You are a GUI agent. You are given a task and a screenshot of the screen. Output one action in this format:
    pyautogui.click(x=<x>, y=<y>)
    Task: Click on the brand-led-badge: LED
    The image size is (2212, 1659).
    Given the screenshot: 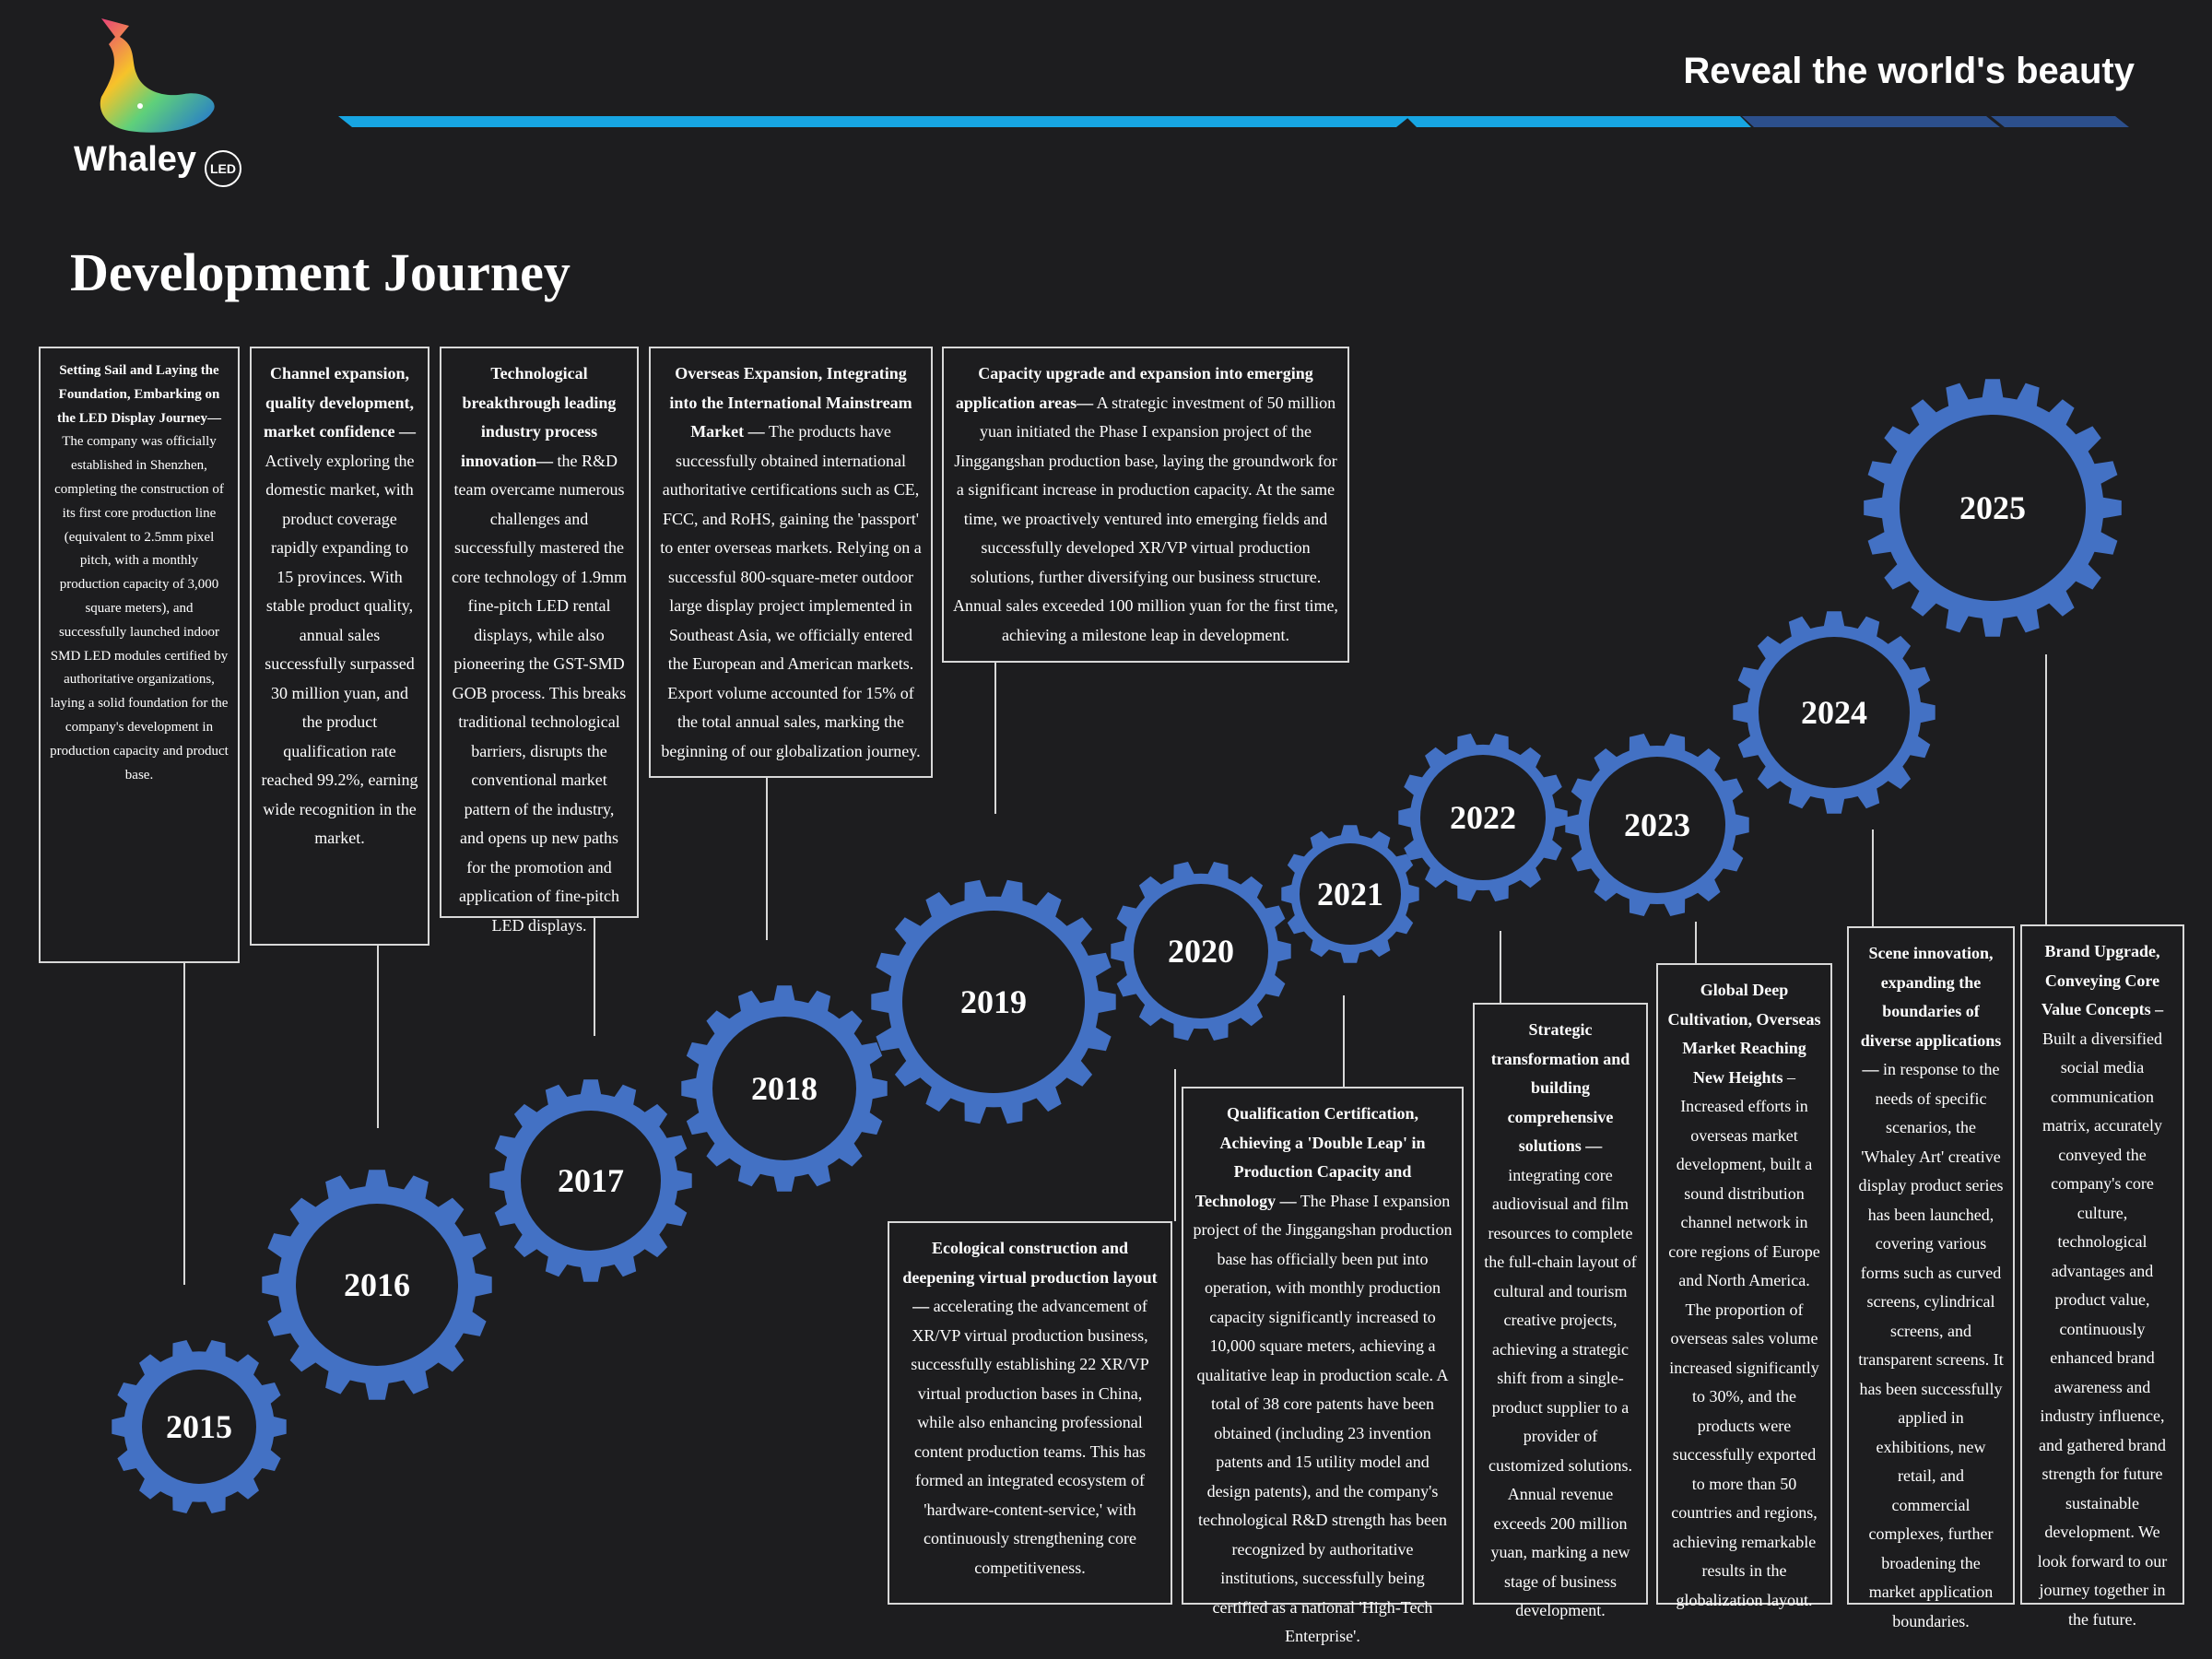 What is the action you would take?
    pyautogui.click(x=223, y=168)
    